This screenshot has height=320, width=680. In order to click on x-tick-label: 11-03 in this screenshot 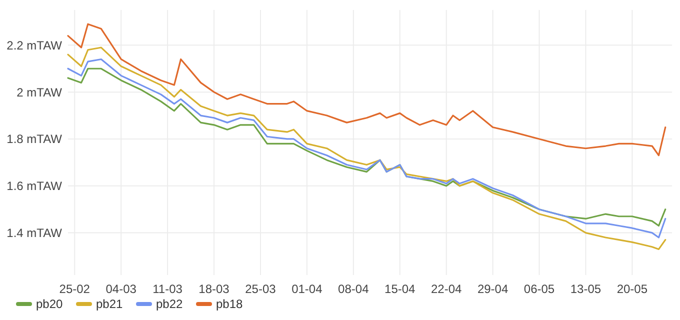, I will do `click(167, 289)`.